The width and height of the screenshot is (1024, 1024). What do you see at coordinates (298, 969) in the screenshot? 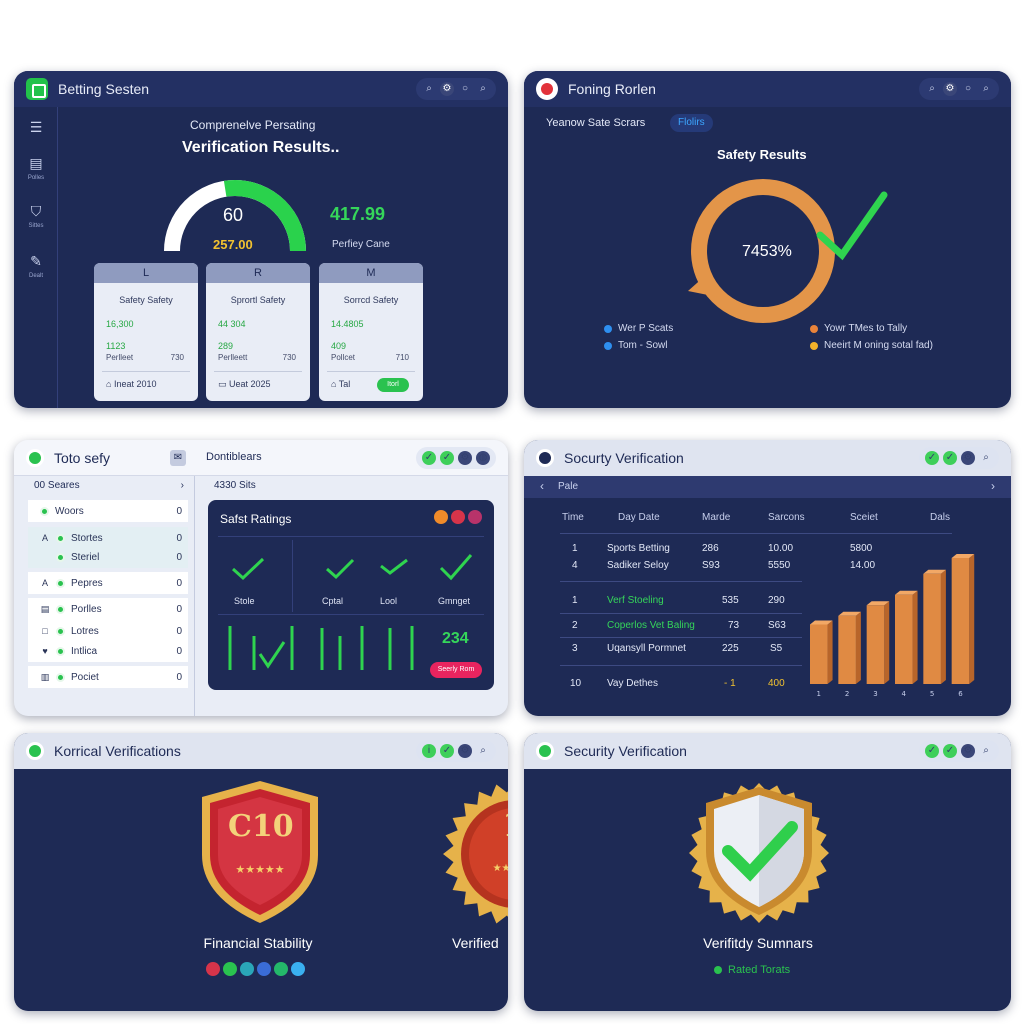
I see `social-icon-lightblue` at bounding box center [298, 969].